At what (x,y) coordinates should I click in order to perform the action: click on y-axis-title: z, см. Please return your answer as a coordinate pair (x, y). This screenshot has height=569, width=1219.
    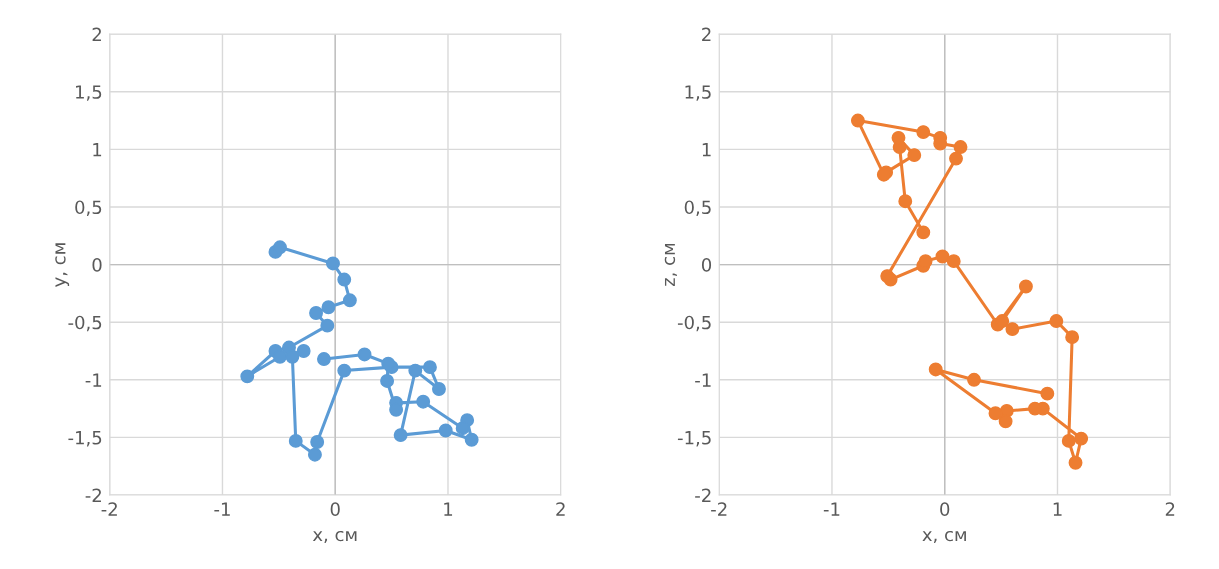
    Looking at the image, I should click on (670, 265).